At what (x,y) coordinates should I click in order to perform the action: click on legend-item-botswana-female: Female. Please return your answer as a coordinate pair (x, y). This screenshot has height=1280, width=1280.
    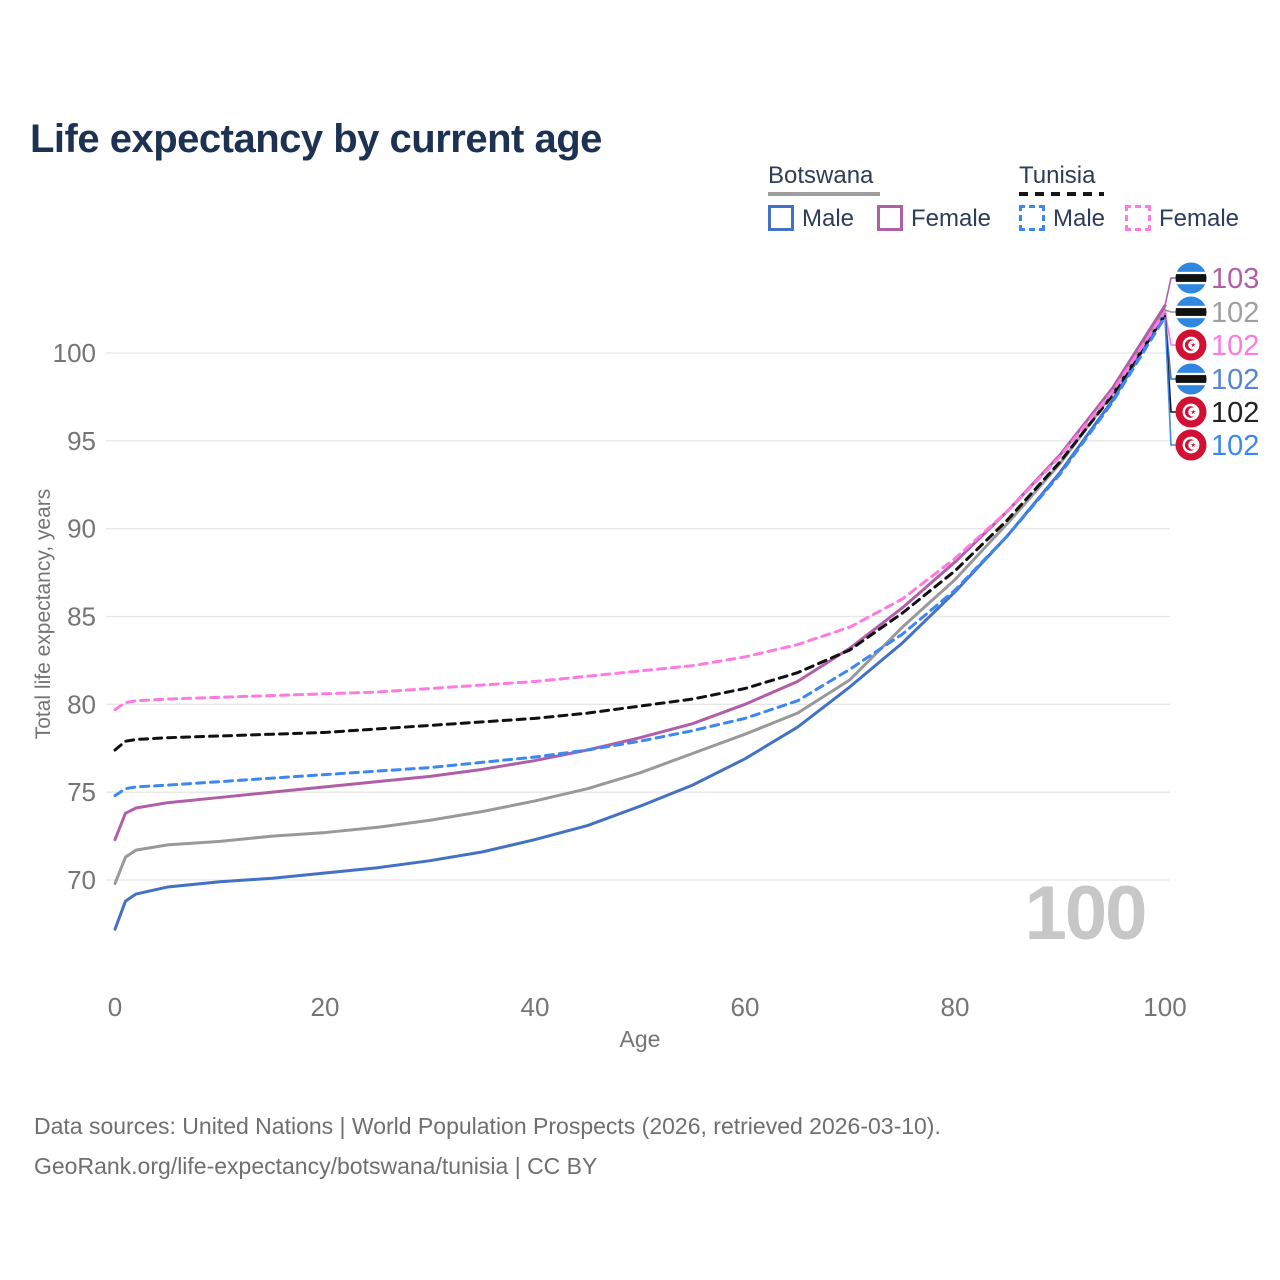
    Looking at the image, I should click on (951, 218).